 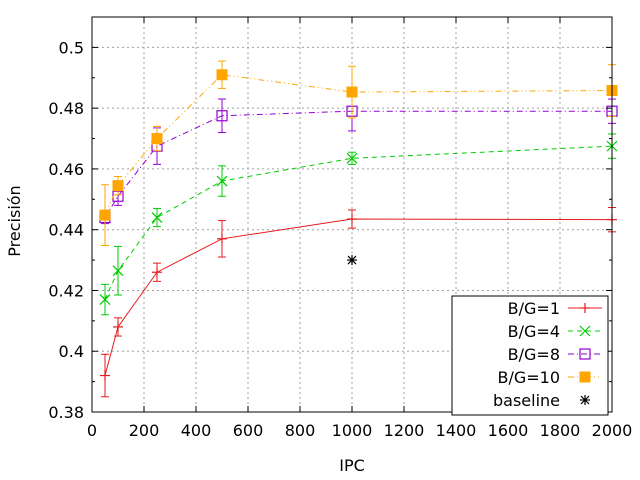 What do you see at coordinates (534, 331) in the screenshot?
I see `legend-label: B/G=4` at bounding box center [534, 331].